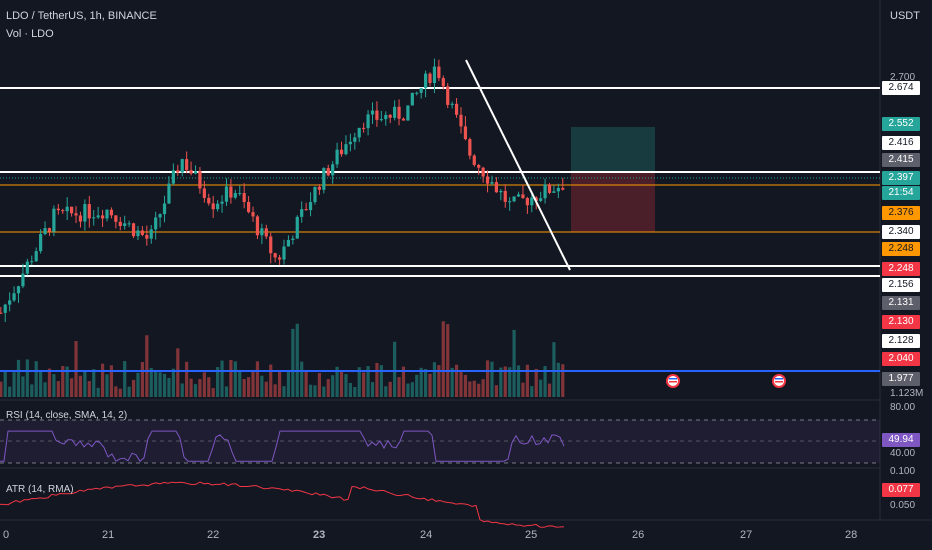 The height and width of the screenshot is (550, 932). I want to click on rsi-line, so click(282, 446).